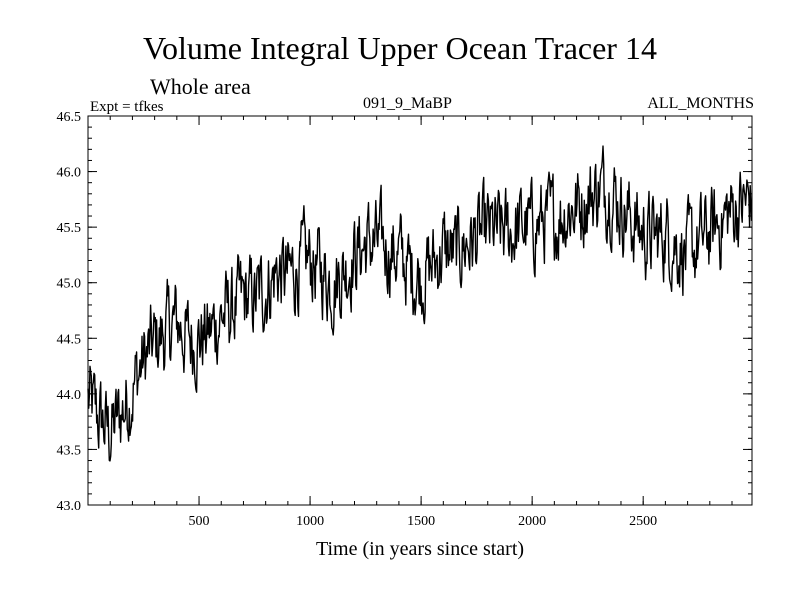 This screenshot has height=600, width=800. What do you see at coordinates (700, 103) in the screenshot?
I see `months-label: ALL_MONTHS` at bounding box center [700, 103].